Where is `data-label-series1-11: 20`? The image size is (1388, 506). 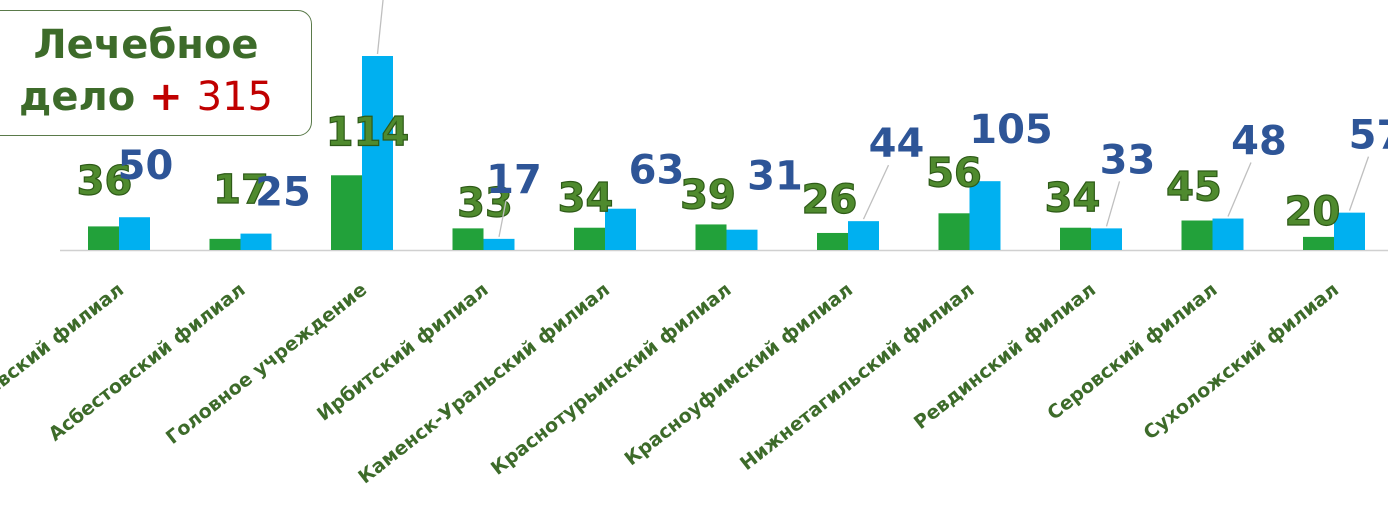 data-label-series1-11: 20 is located at coordinates (1313, 212).